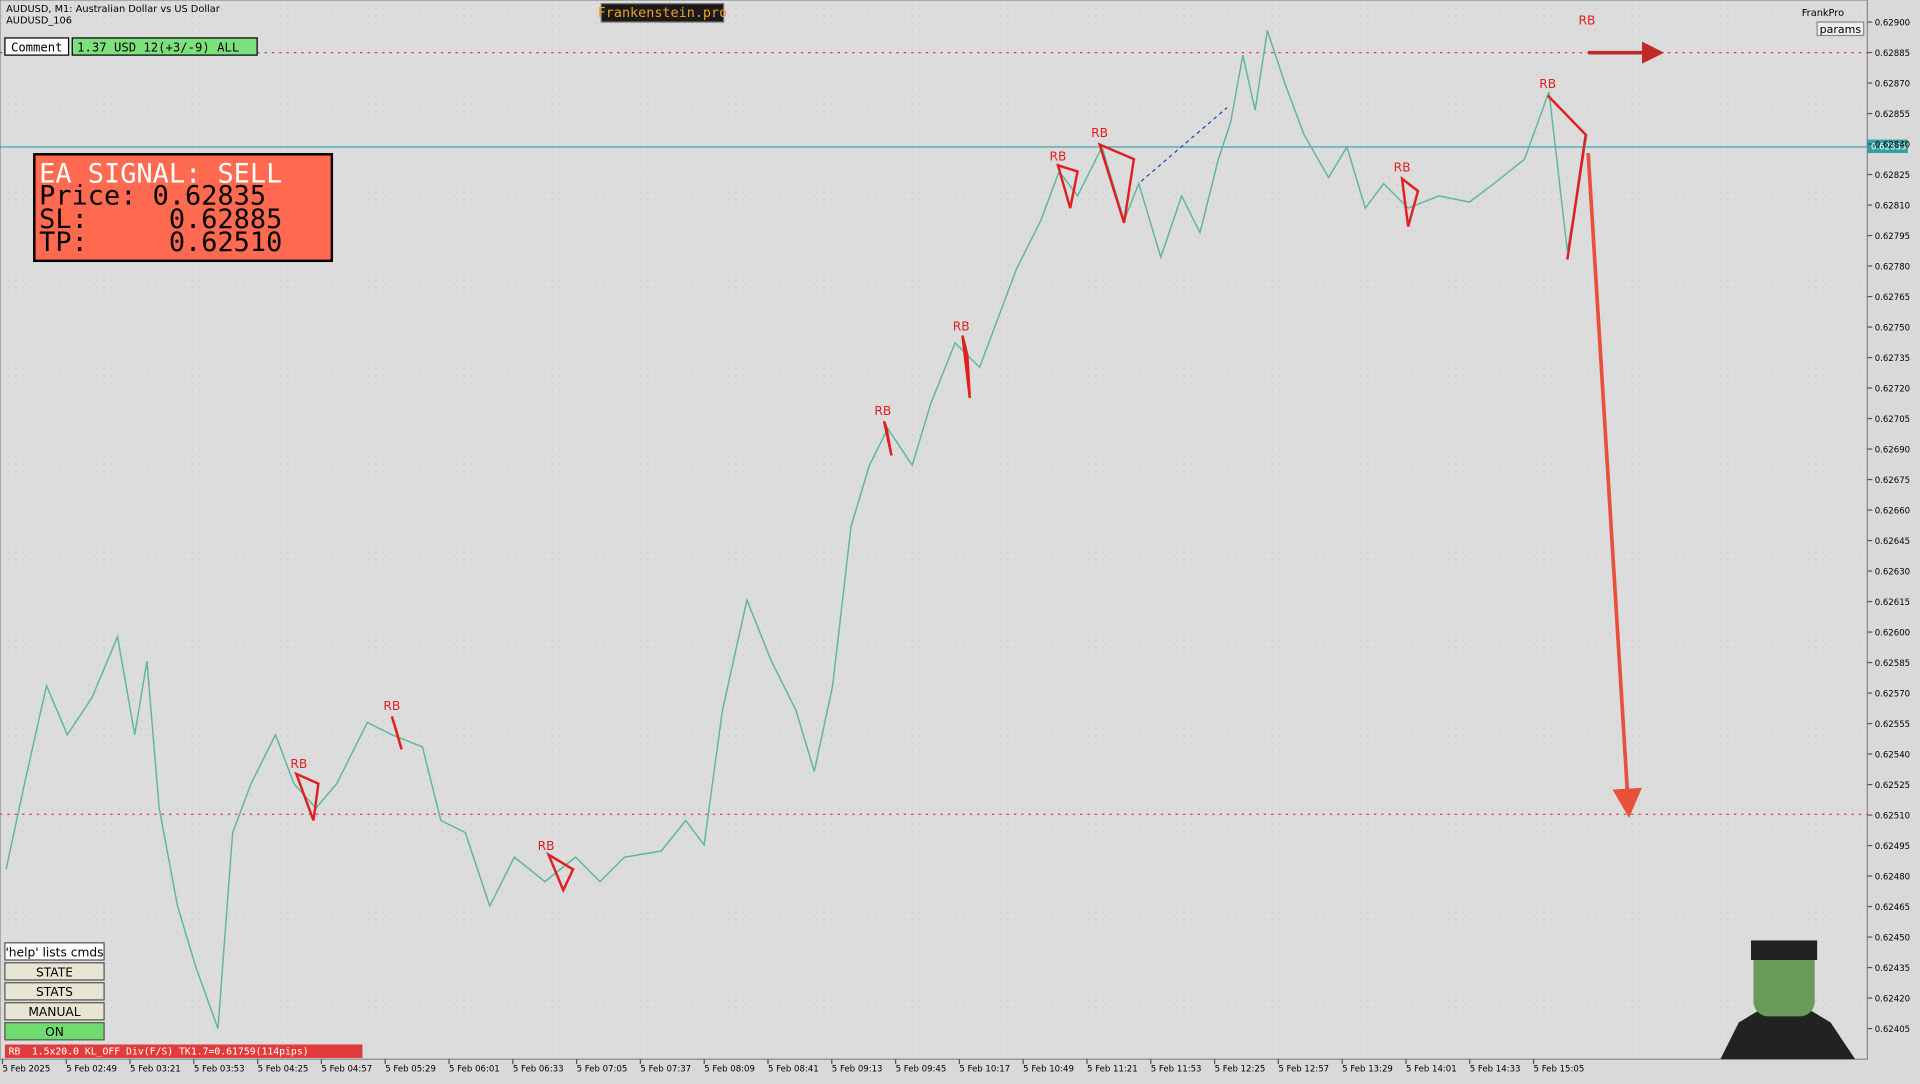 The height and width of the screenshot is (1084, 1920). What do you see at coordinates (1892, 786) in the screenshot?
I see `price-label: 0.62525` at bounding box center [1892, 786].